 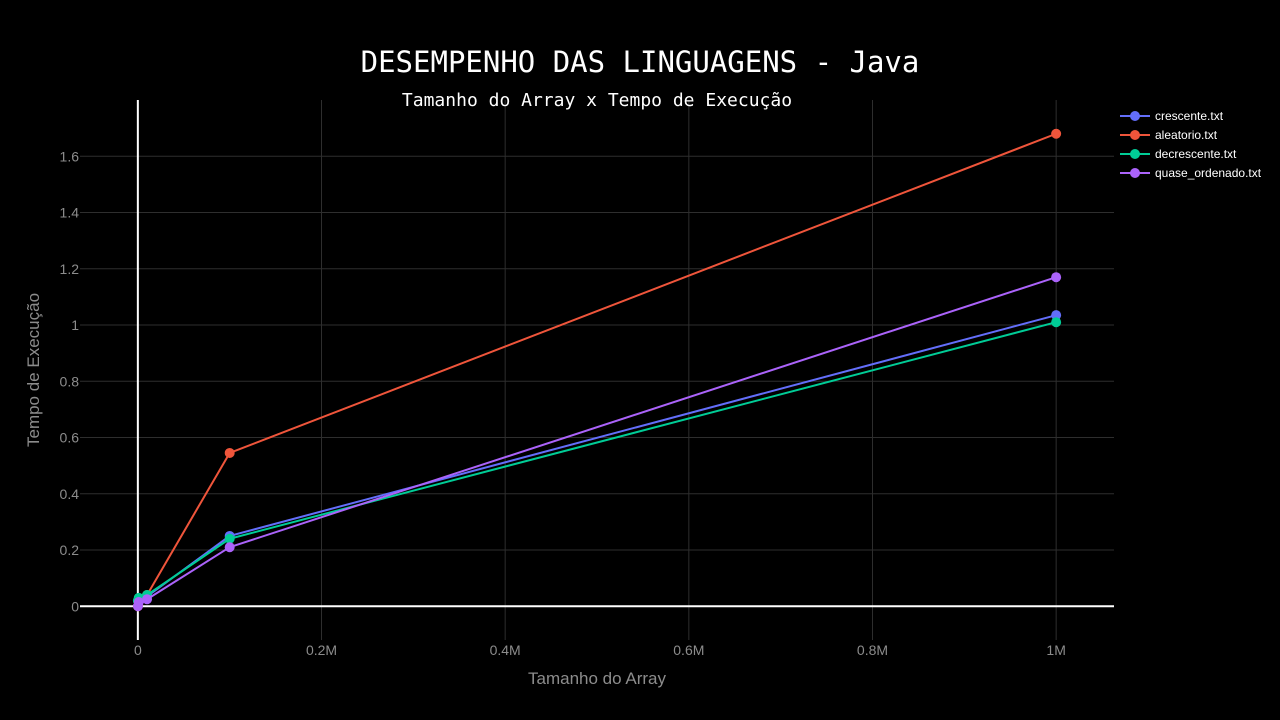 I want to click on y-tick-label: 1, so click(x=75, y=325).